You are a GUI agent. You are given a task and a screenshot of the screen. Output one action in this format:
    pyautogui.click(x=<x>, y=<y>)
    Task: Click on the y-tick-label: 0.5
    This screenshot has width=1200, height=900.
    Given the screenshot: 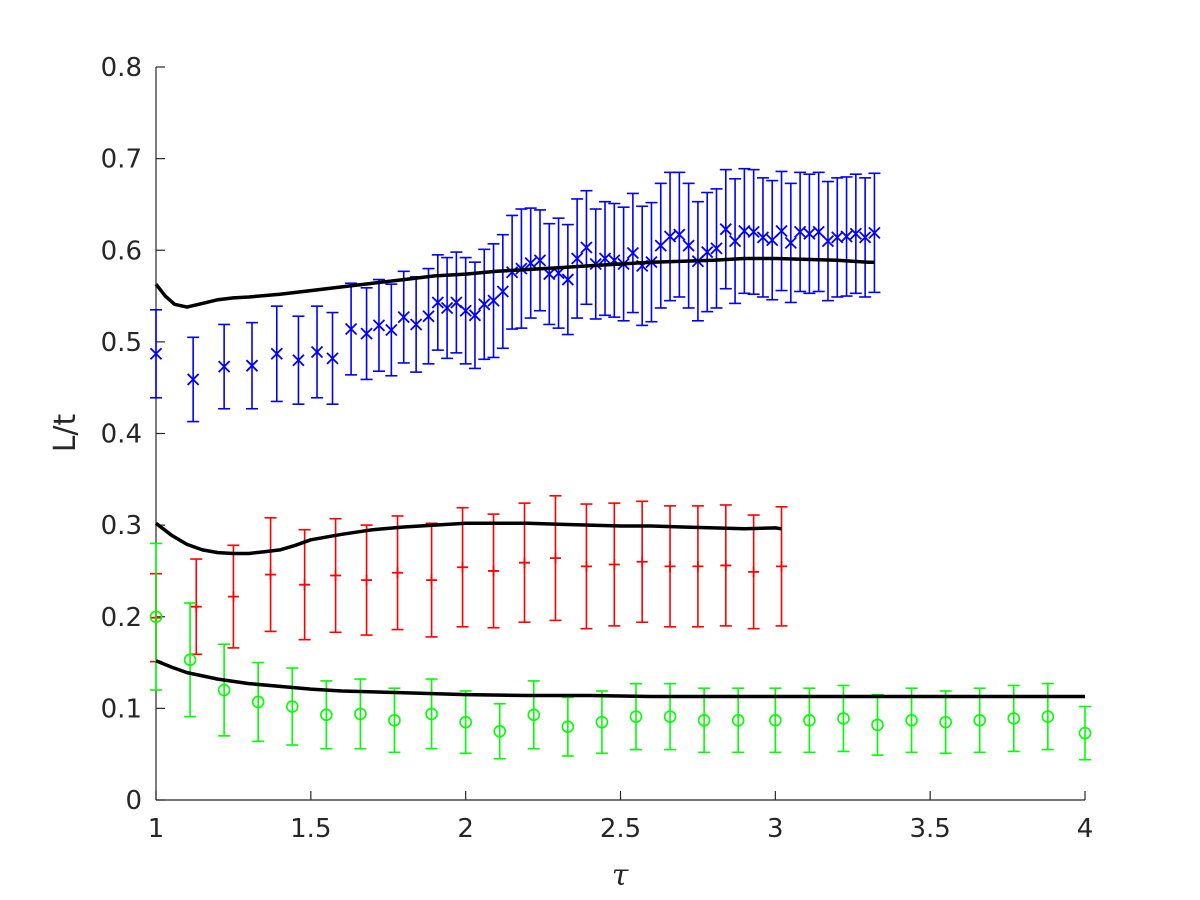 What is the action you would take?
    pyautogui.click(x=121, y=343)
    